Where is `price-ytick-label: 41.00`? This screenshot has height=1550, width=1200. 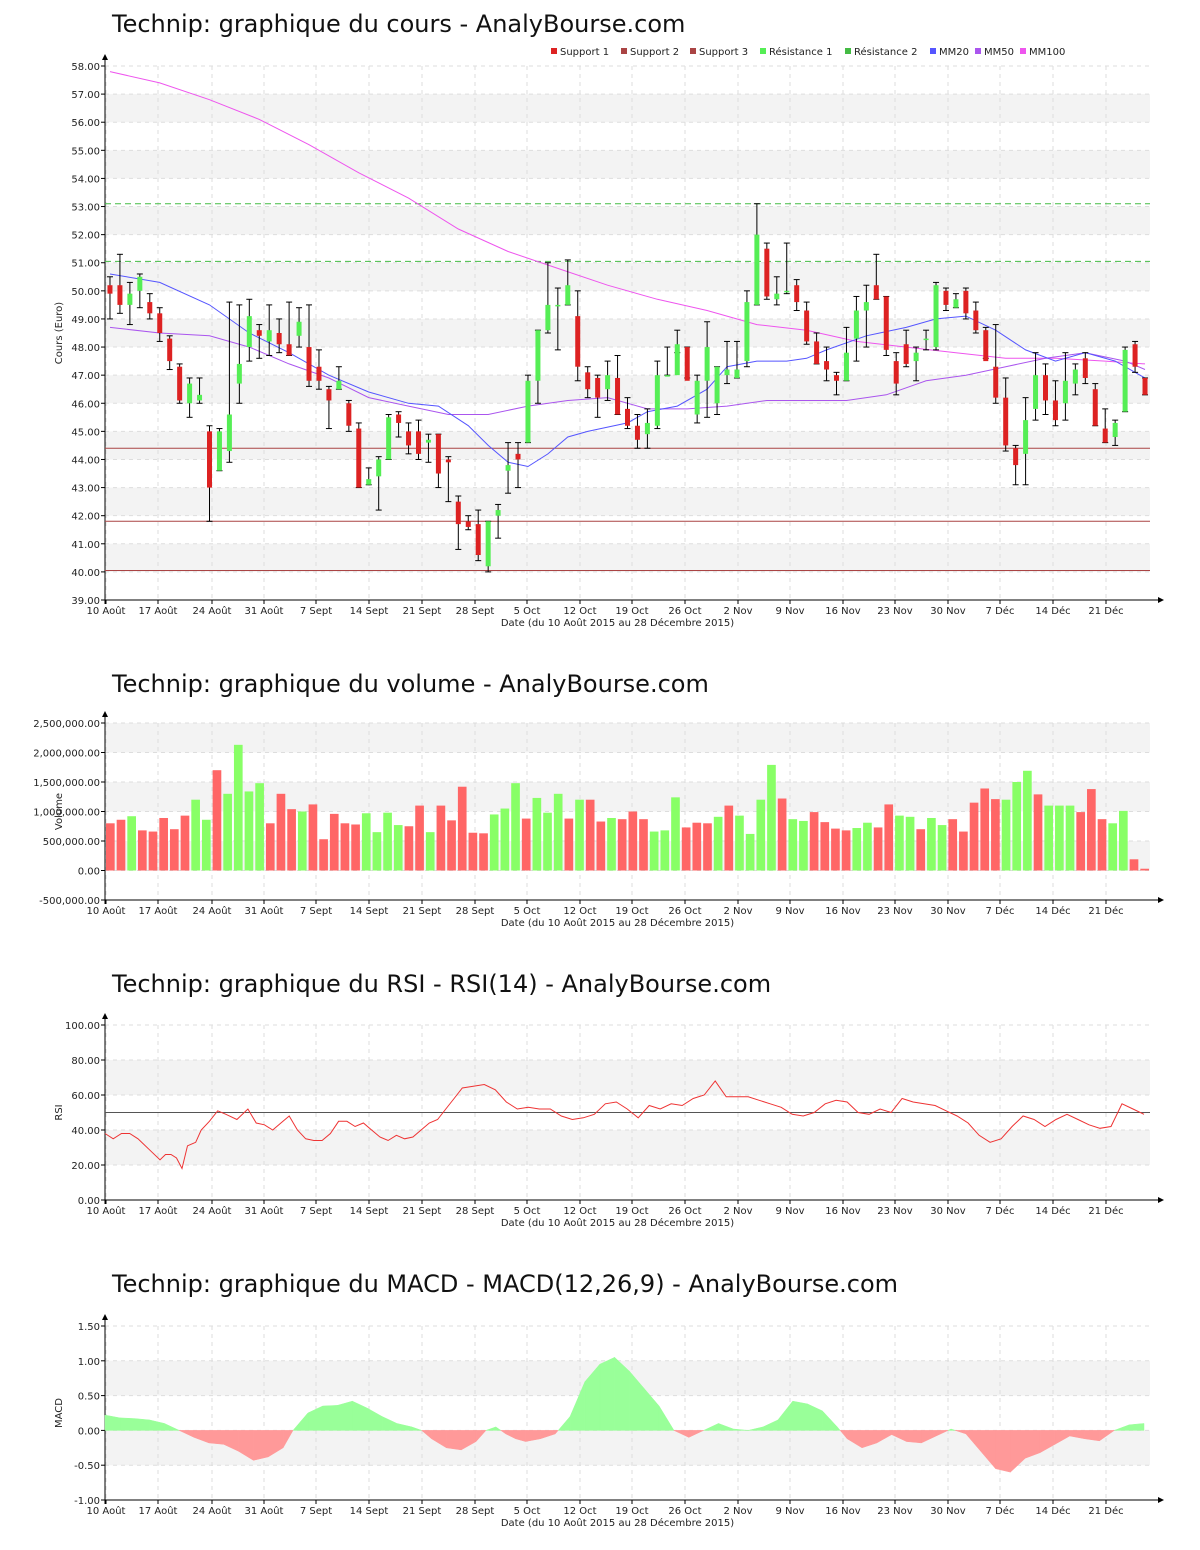 price-ytick-label: 41.00 is located at coordinates (85, 545).